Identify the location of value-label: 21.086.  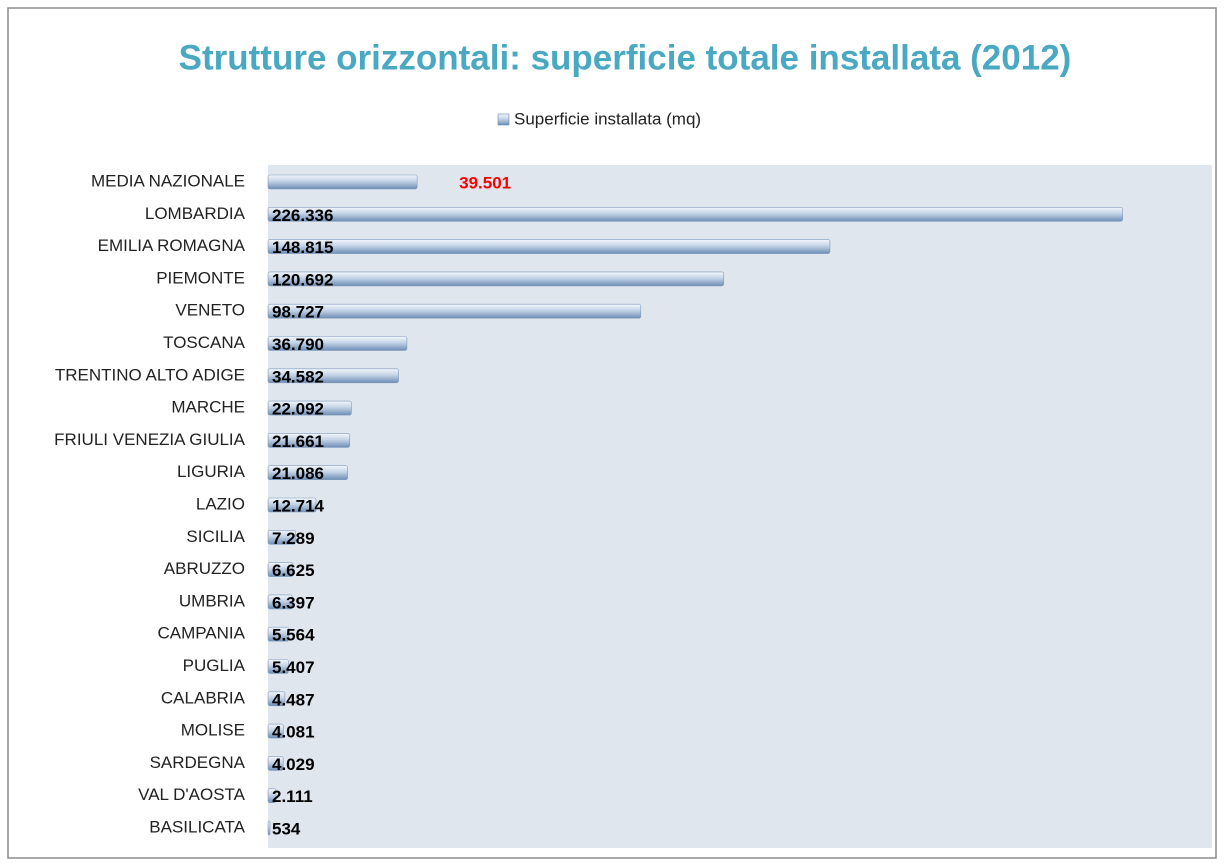
(298, 473).